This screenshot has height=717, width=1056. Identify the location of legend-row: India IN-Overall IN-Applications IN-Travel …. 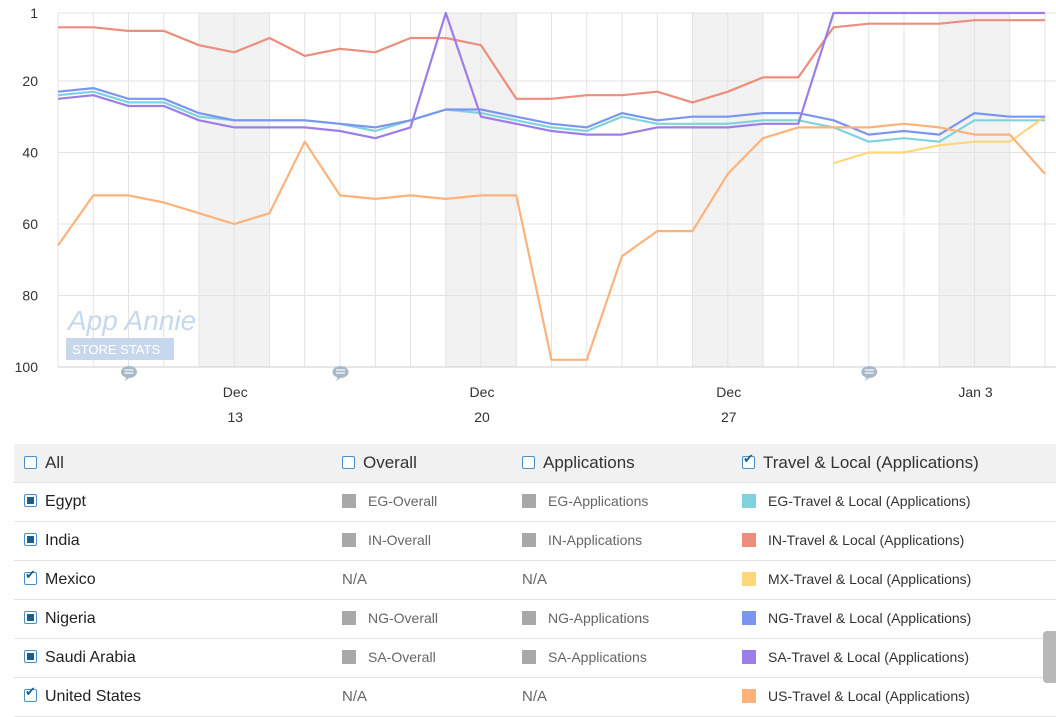
(535, 541).